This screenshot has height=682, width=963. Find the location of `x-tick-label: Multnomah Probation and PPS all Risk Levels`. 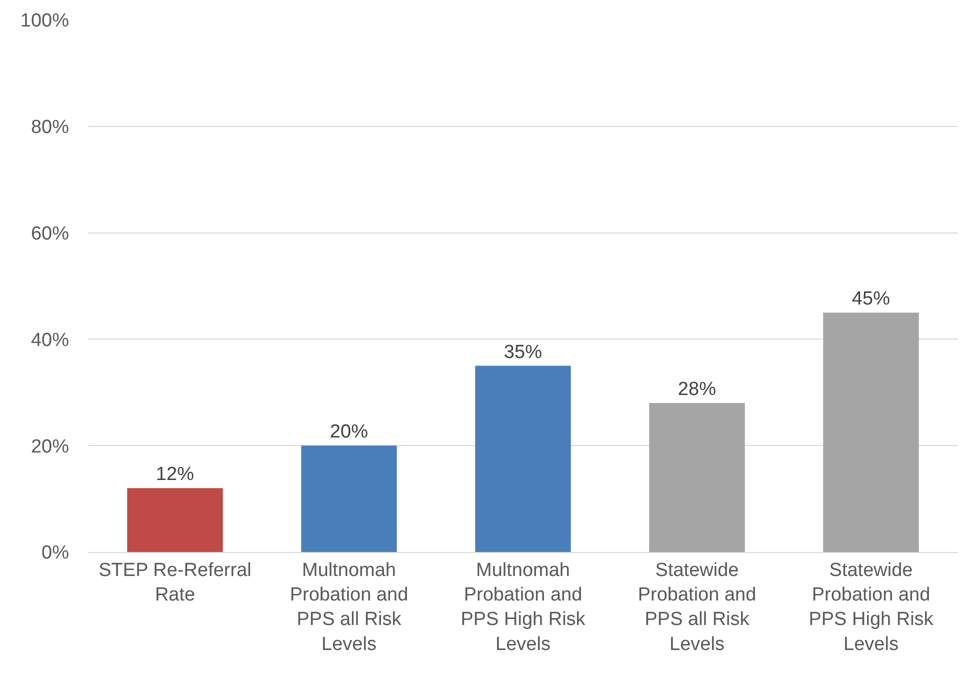

x-tick-label: Multnomah Probation and PPS all Risk Levels is located at coordinates (349, 607).